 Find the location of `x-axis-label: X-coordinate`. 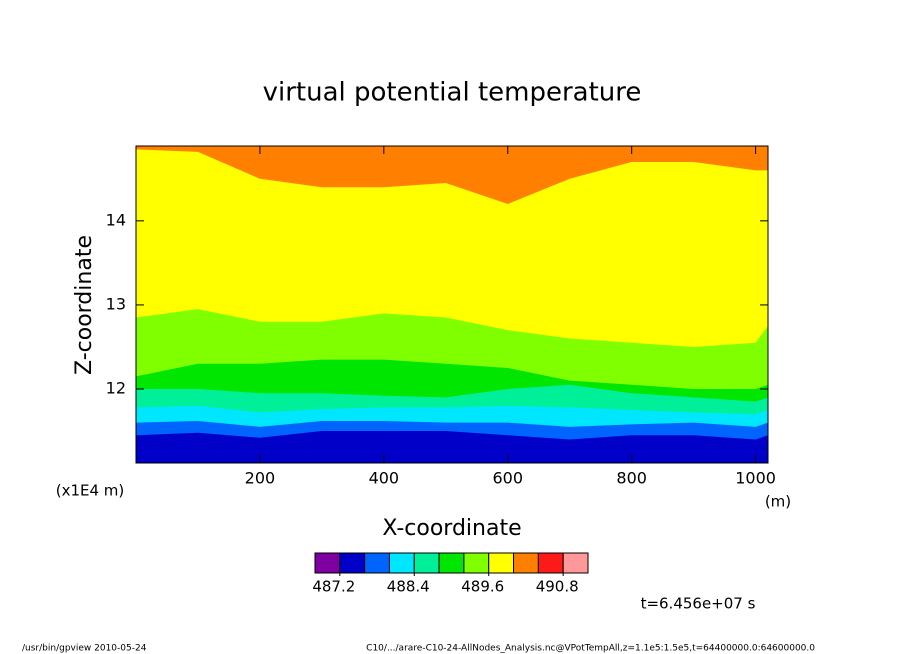

x-axis-label: X-coordinate is located at coordinates (451, 528).